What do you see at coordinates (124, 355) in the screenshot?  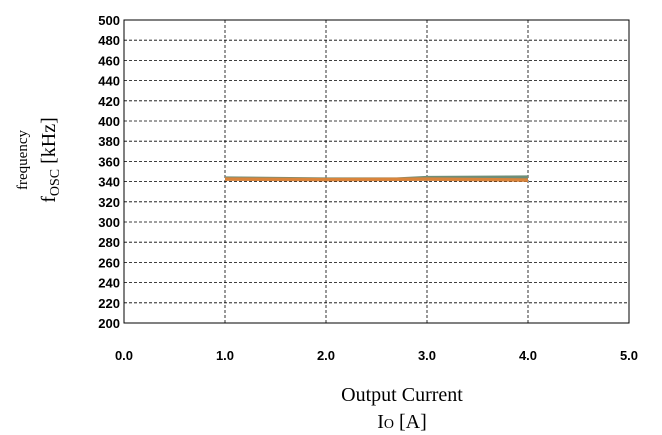 I see `x-tick-label: 0.0` at bounding box center [124, 355].